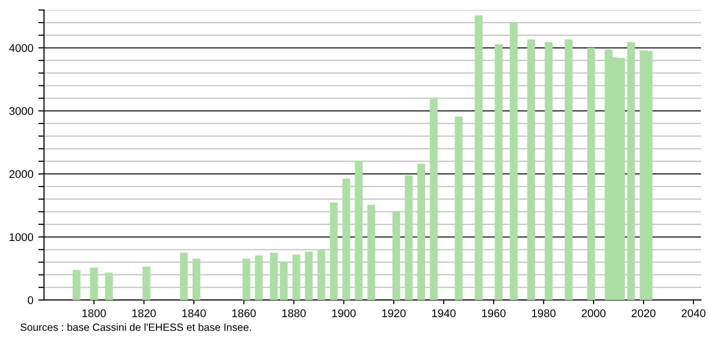 The height and width of the screenshot is (340, 710). What do you see at coordinates (594, 313) in the screenshot?
I see `x-tick-label: 2000` at bounding box center [594, 313].